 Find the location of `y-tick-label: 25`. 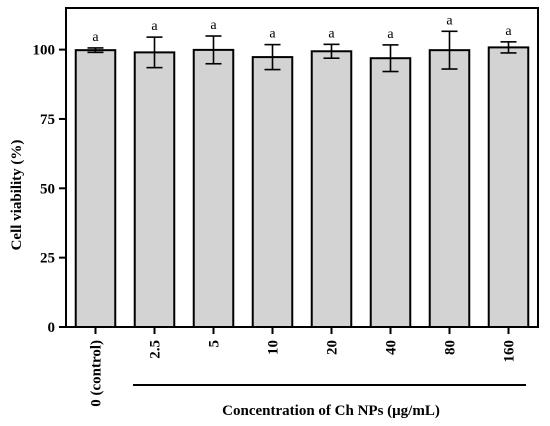

y-tick-label: 25 is located at coordinates (47, 259).